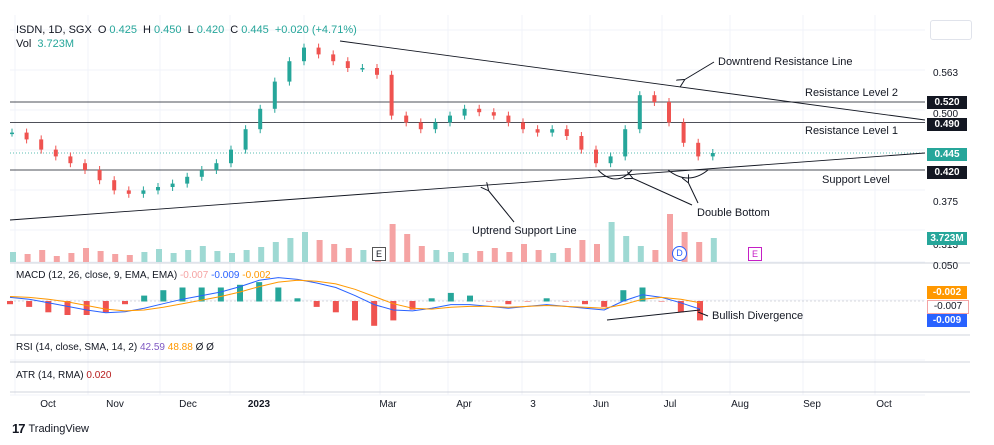  Describe the element at coordinates (501, 206) in the screenshot. I see `arrow-uptrend` at that location.